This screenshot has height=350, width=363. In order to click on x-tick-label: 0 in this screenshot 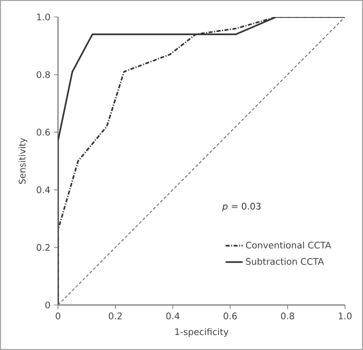, I will do `click(58, 316)`.